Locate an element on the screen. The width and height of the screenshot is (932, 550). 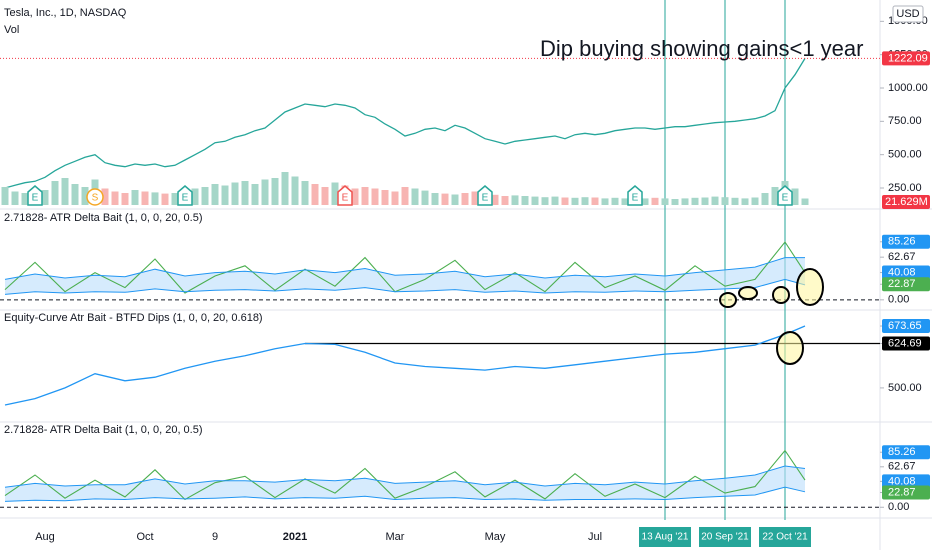
last-price-label: 1222.09 is located at coordinates (908, 58).